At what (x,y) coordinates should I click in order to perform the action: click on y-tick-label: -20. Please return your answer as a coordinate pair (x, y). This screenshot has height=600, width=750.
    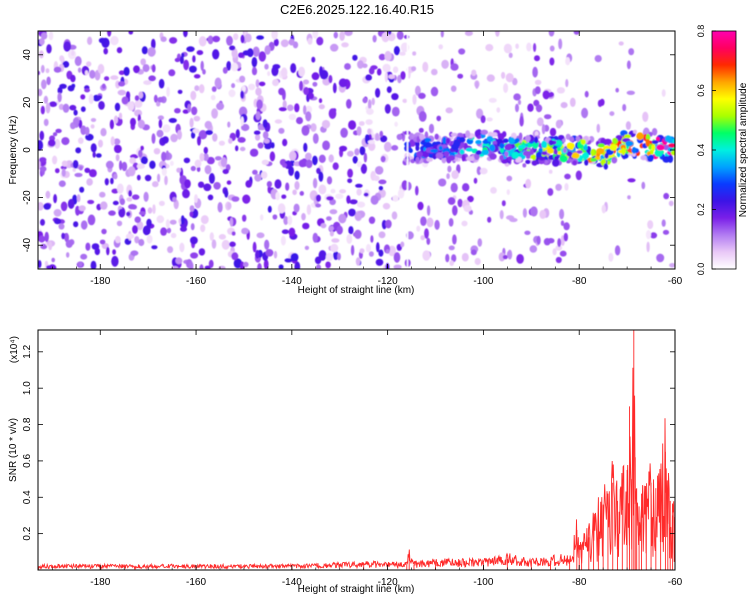
    Looking at the image, I should click on (27, 197).